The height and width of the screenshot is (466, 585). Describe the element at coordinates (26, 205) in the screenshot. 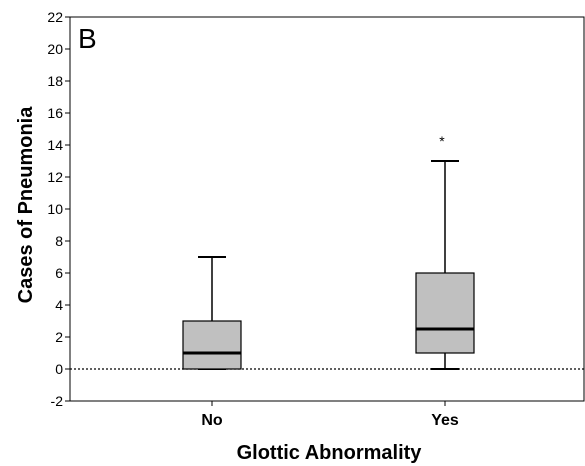

I see `y-axis-title: Cases of Pneumonia` at that location.